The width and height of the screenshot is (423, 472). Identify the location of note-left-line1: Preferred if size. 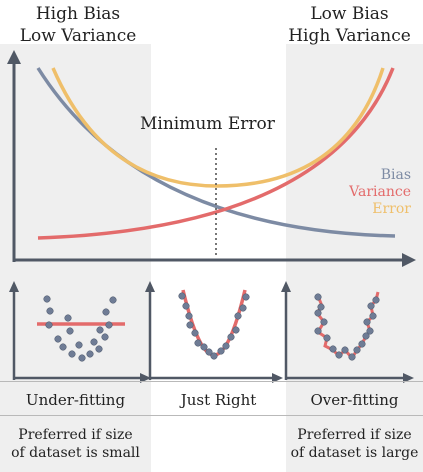
(75, 435).